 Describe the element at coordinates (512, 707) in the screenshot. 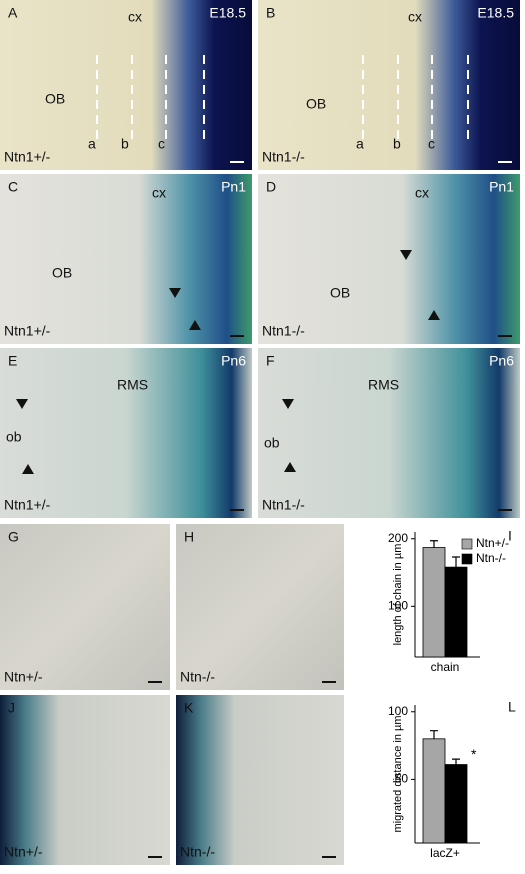

I see `panel-letter: L` at that location.